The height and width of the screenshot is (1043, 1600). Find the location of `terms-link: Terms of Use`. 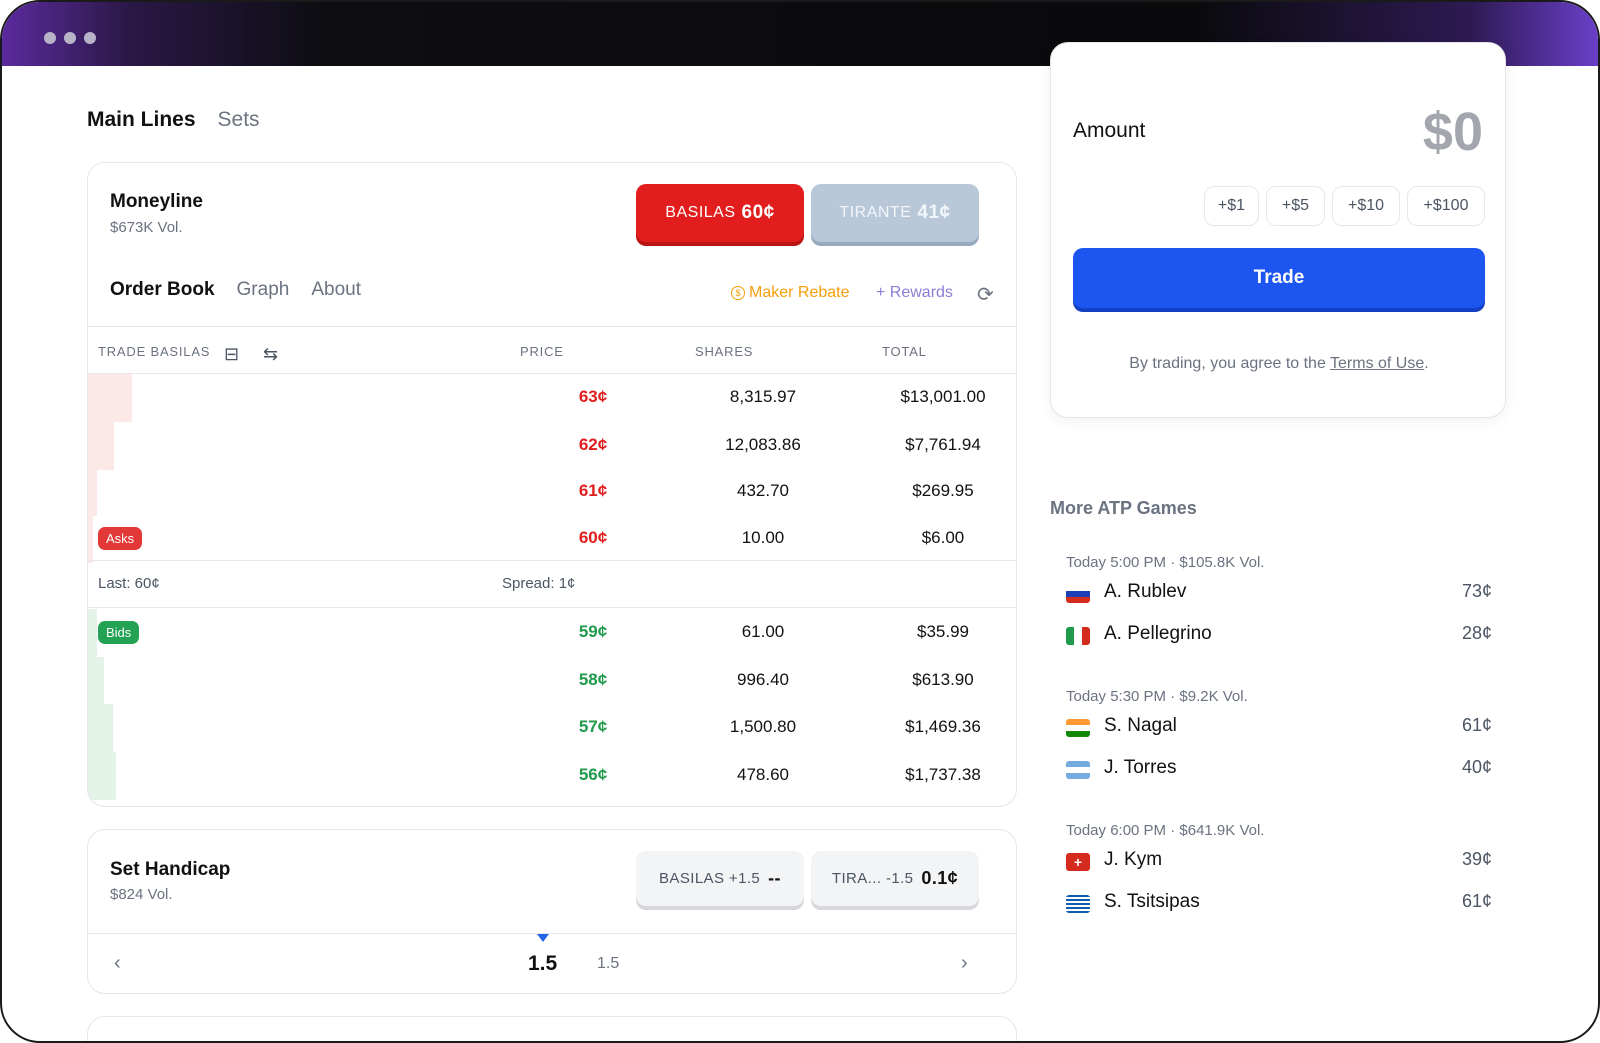

terms-link: Terms of Use is located at coordinates (1377, 363).